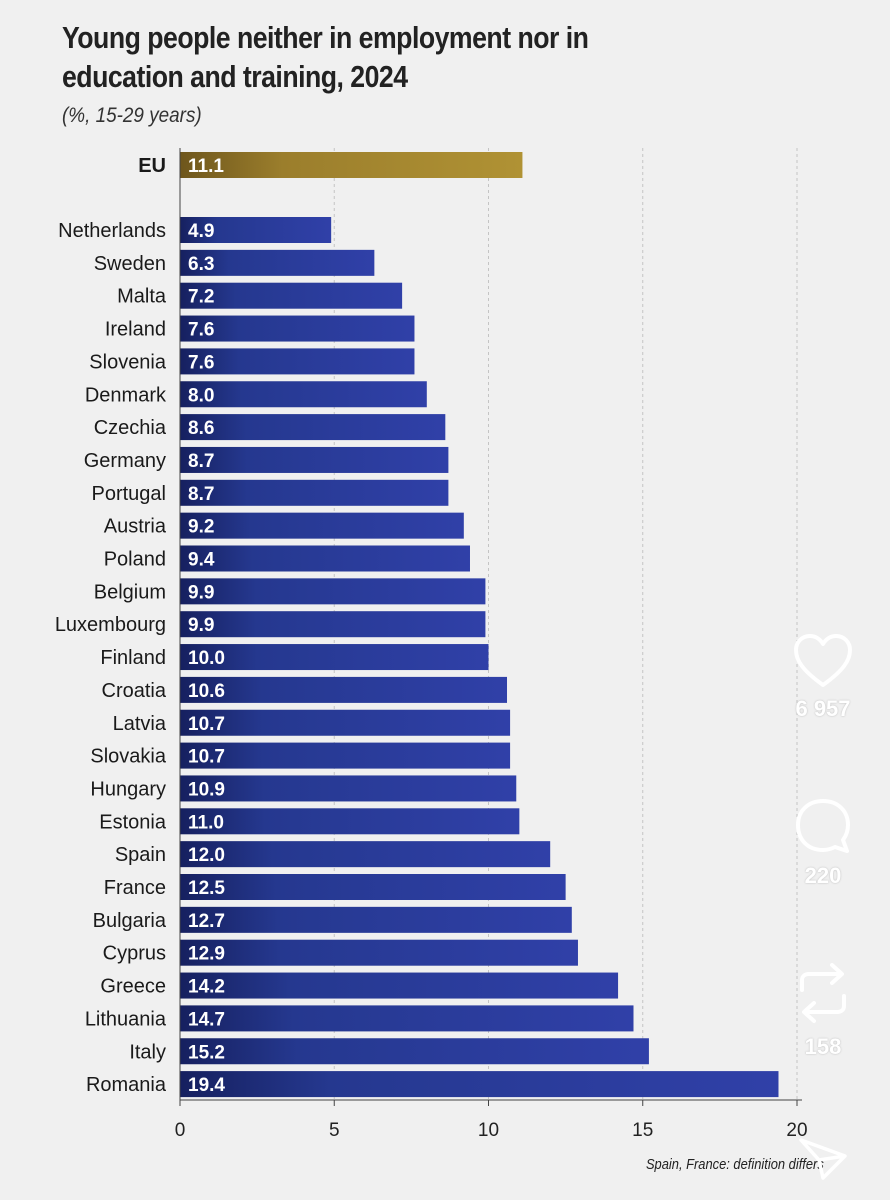 This screenshot has width=890, height=1200. I want to click on send-icon, so click(823, 1159).